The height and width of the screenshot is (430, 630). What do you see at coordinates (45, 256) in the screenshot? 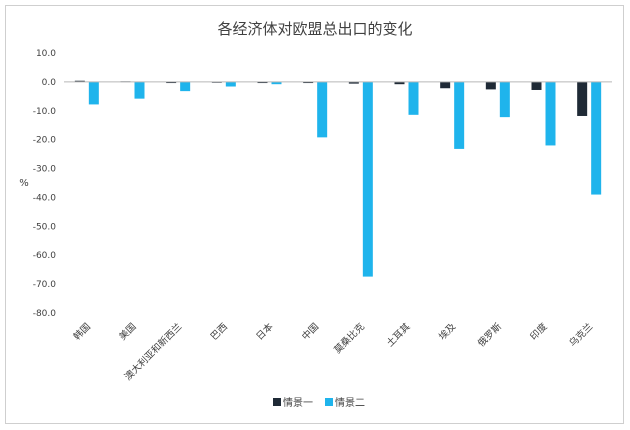
I see `y-tick-label: -60.0` at bounding box center [45, 256].